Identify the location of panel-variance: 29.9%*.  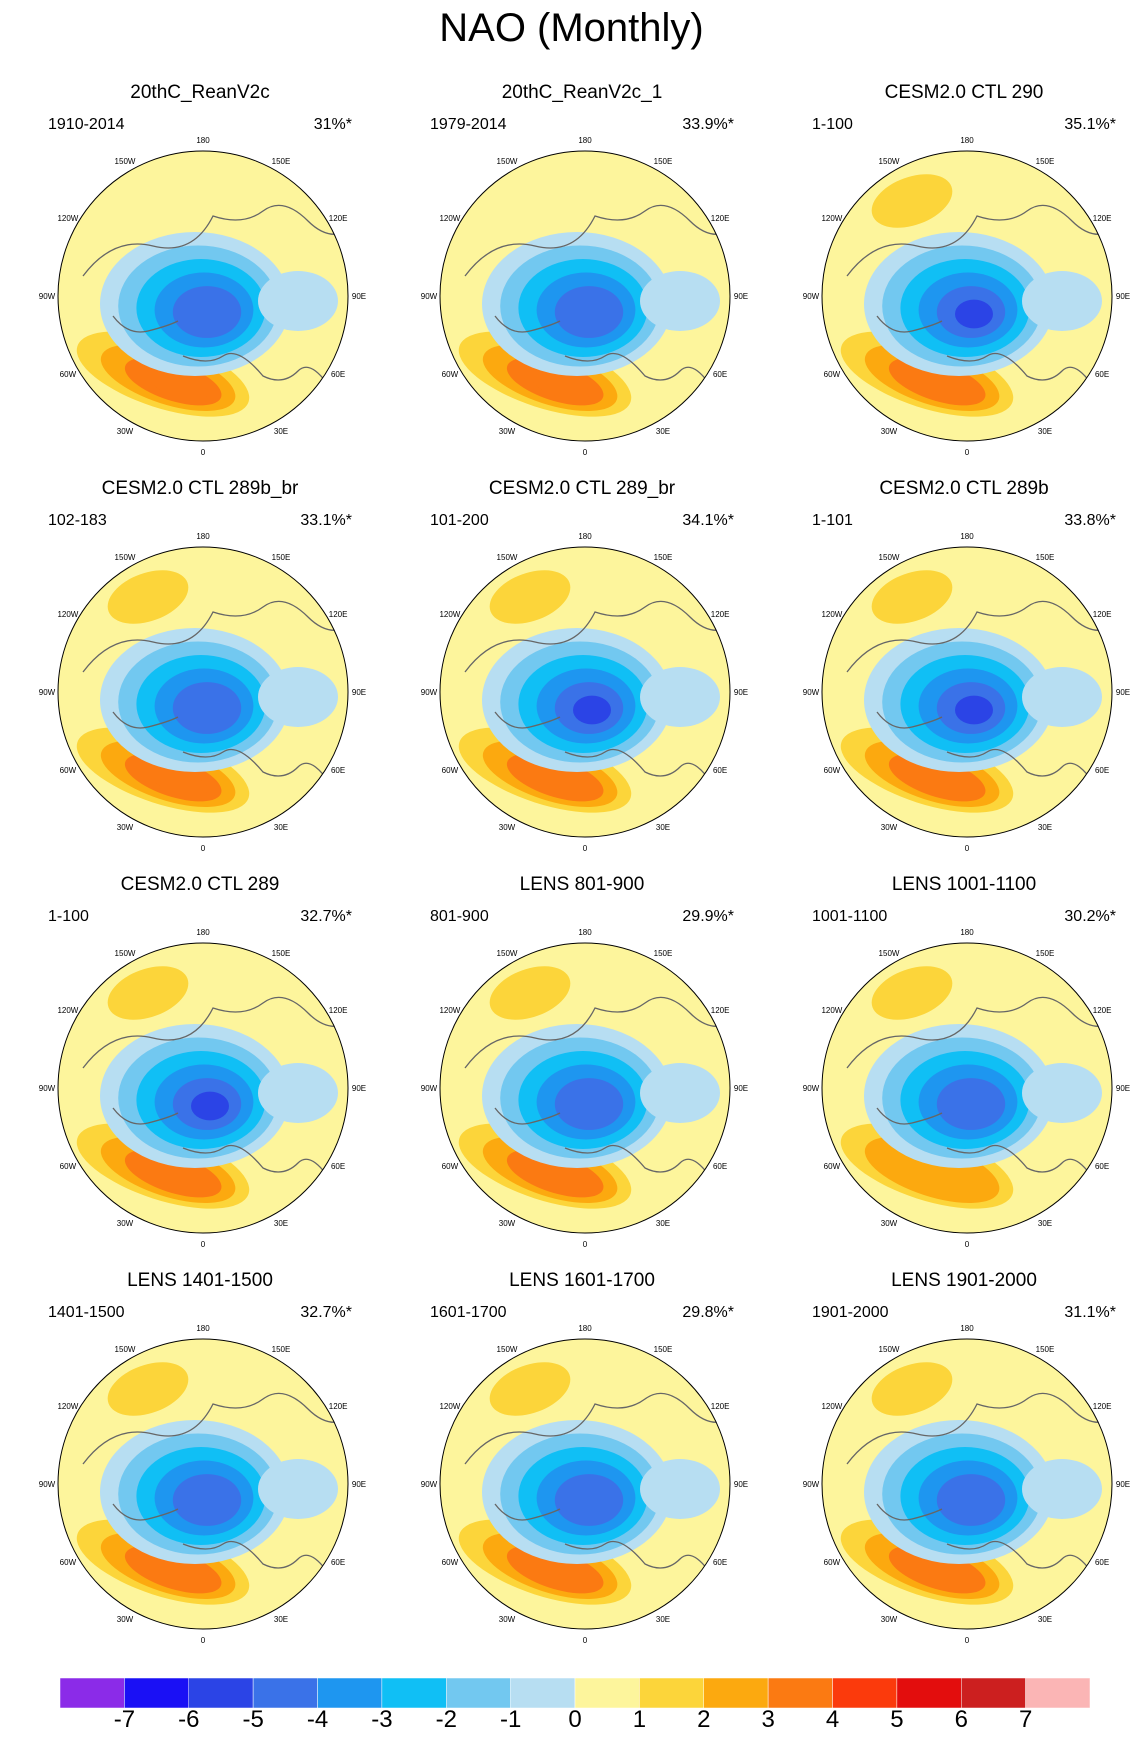
(708, 916).